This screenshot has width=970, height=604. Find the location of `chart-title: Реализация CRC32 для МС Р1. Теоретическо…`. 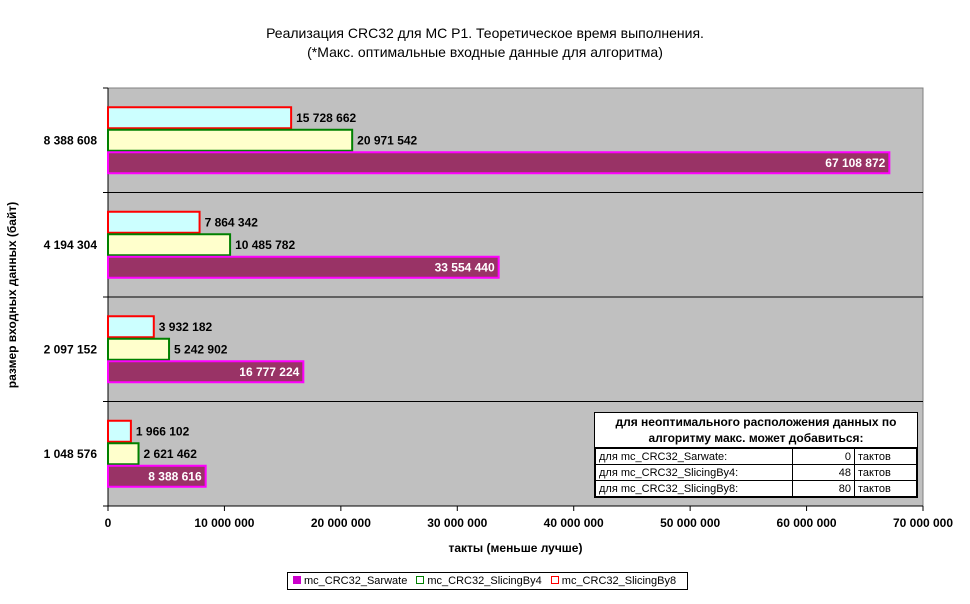

chart-title: Реализация CRC32 для МС Р1. Теоретическо… is located at coordinates (485, 33).